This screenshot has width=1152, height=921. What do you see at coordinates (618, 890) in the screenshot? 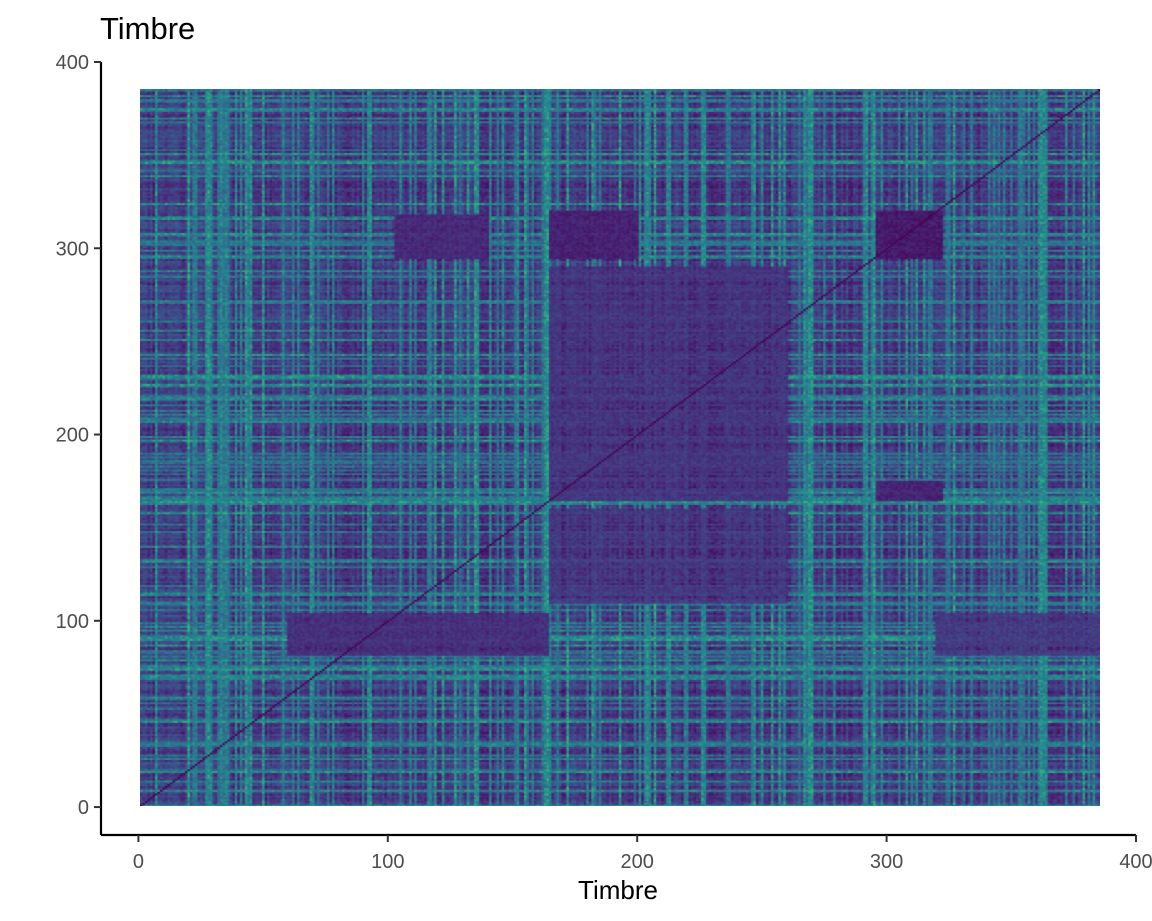
I see `x-axis-label: Timbre` at bounding box center [618, 890].